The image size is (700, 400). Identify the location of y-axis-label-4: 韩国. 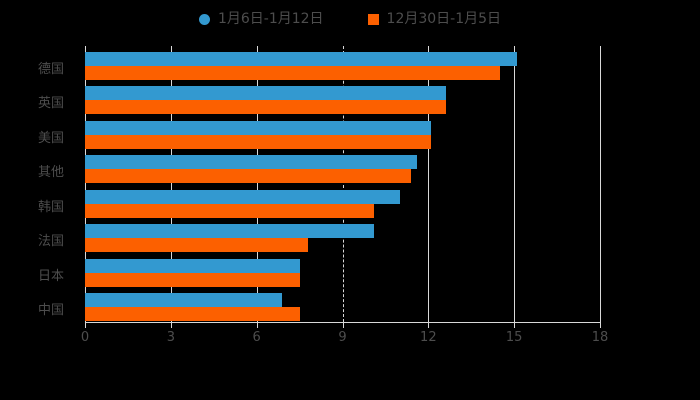
(50, 207).